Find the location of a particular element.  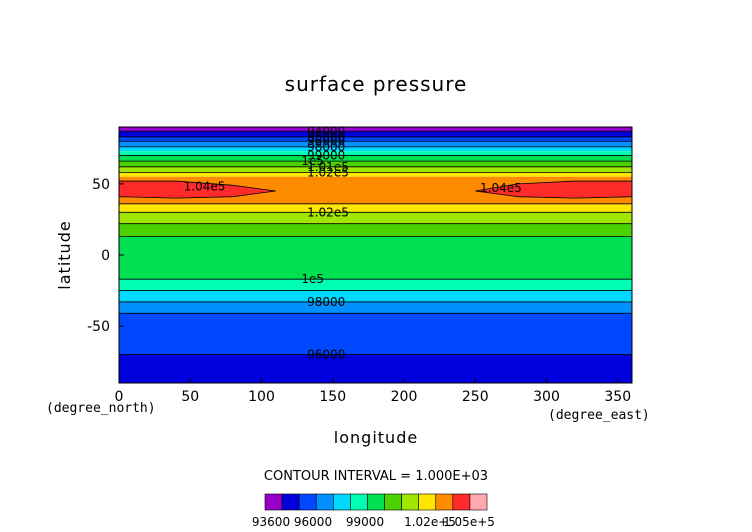

colorbar-labels: 93600 96000 99000 1.02e+51.05e+5 is located at coordinates (373, 522).